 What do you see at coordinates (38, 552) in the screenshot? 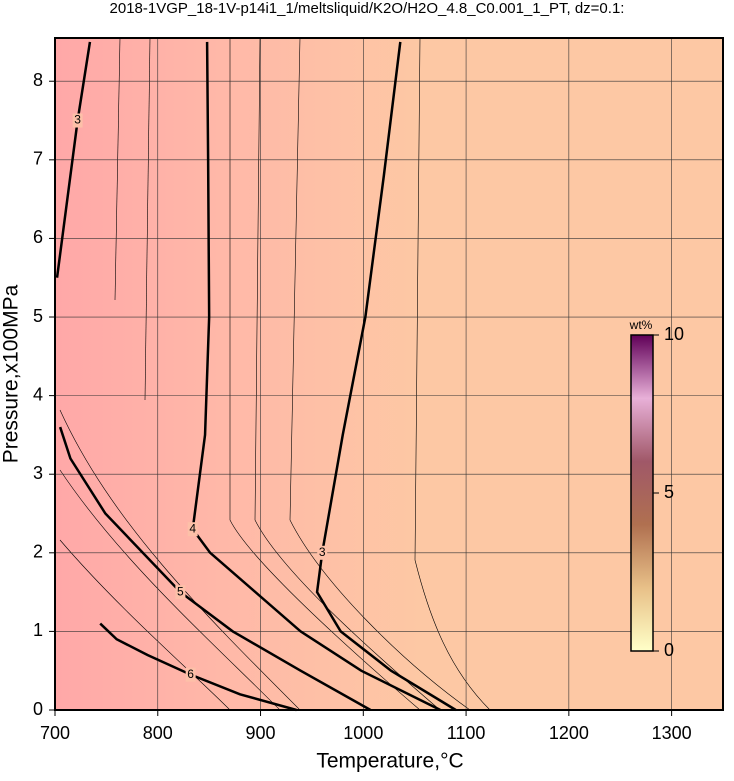
I see `y-tick-label: 2` at bounding box center [38, 552].